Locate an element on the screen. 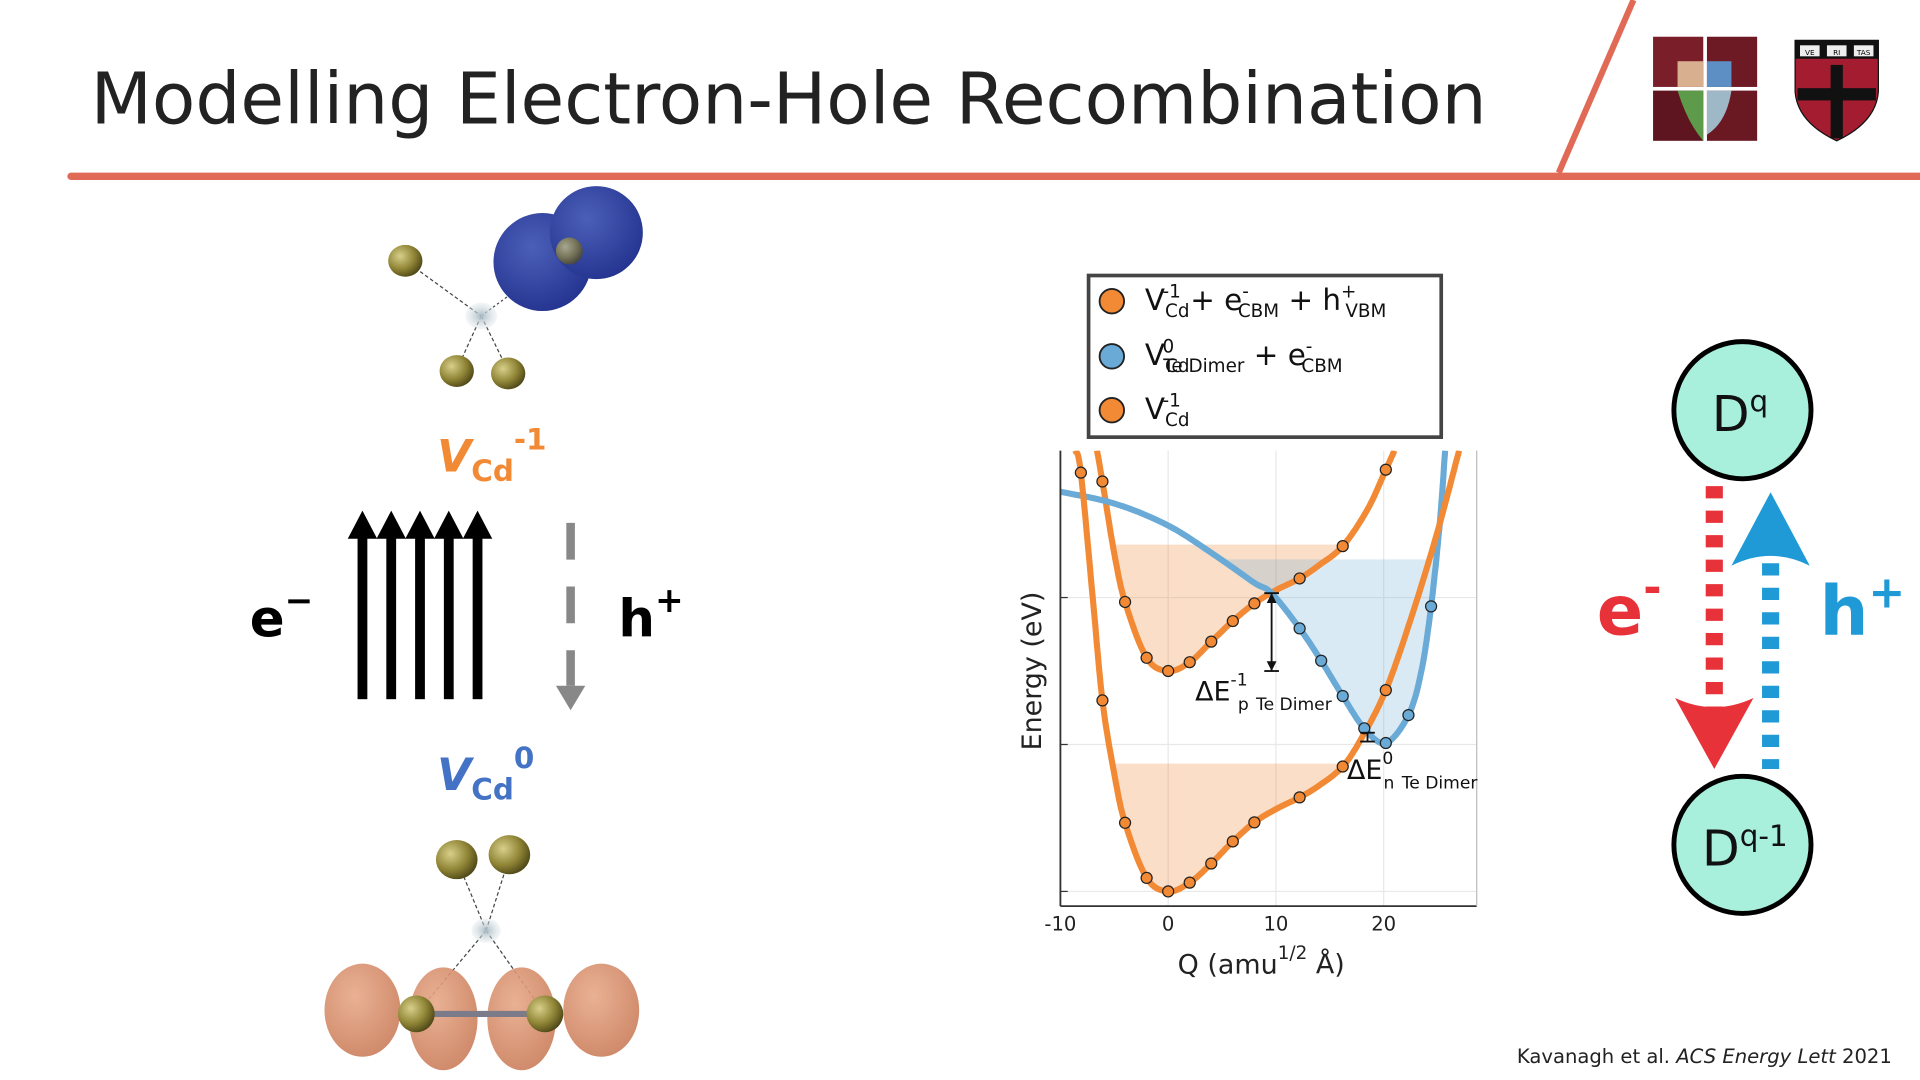  hole-label-left: h+ is located at coordinates (650, 615).